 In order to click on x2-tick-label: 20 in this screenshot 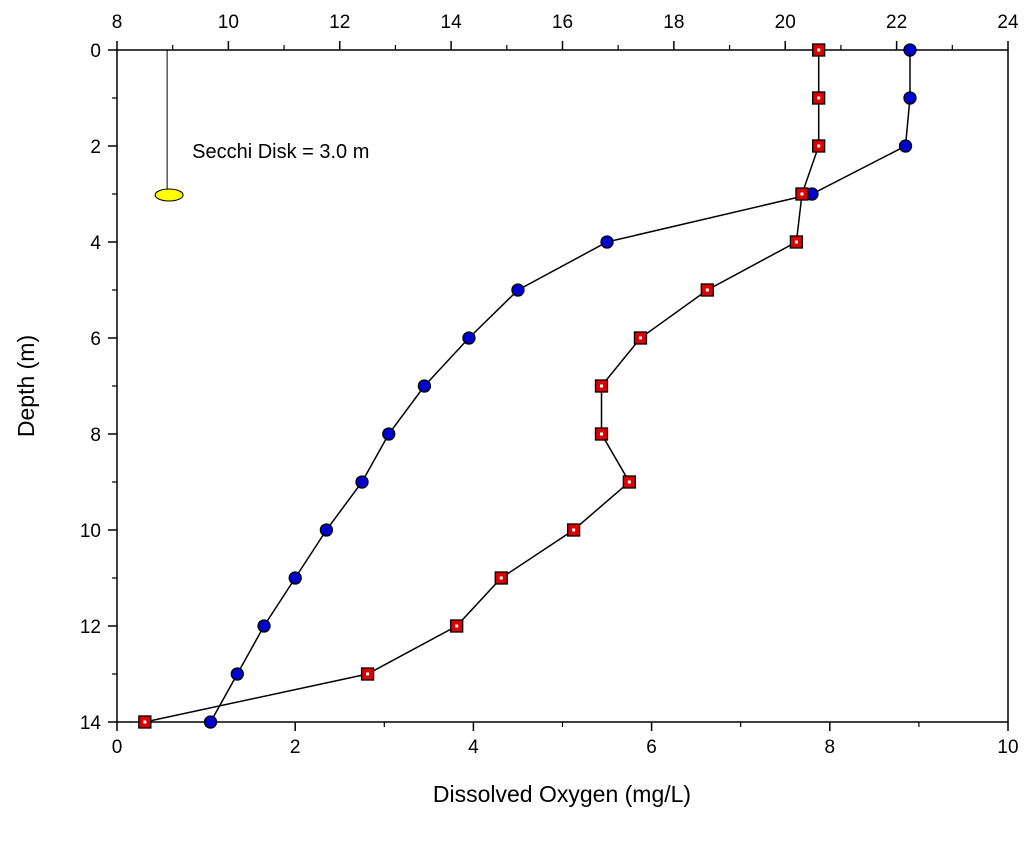, I will do `click(785, 22)`.